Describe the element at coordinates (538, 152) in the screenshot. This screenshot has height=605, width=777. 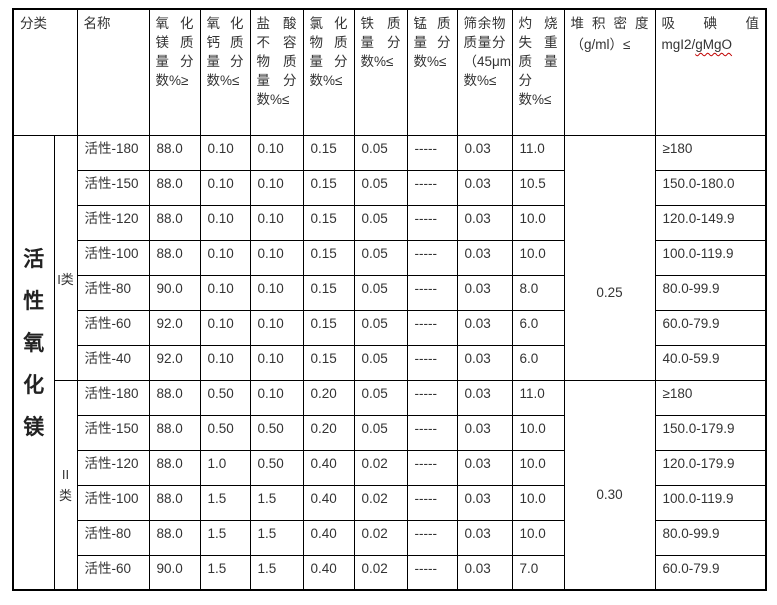
I see `value-cell-ignition-loss: 11.0` at that location.